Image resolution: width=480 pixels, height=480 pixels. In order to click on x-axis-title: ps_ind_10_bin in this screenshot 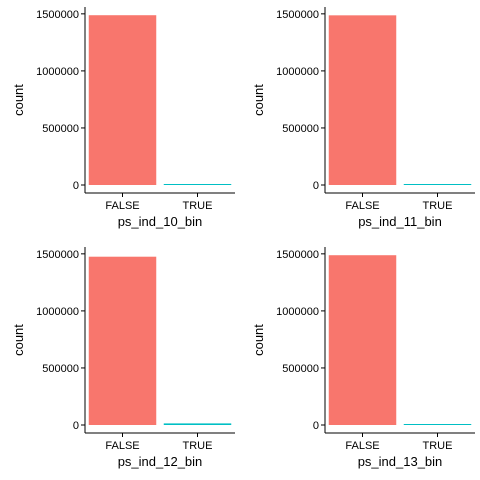, I will do `click(160, 221)`.